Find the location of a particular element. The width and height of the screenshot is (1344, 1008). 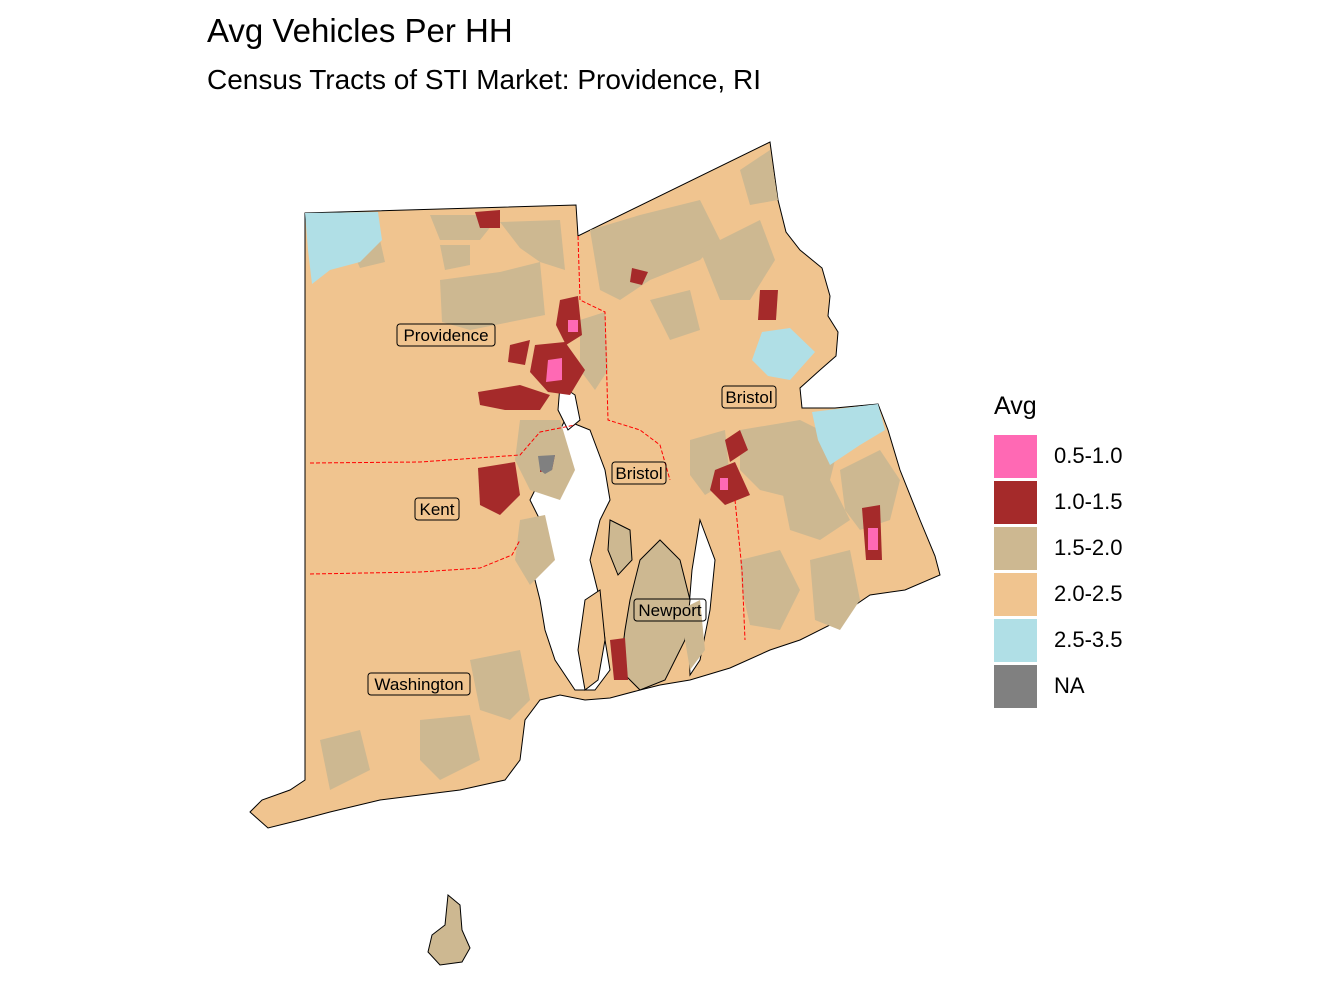

svg-text: Providence is located at coordinates (445, 335).